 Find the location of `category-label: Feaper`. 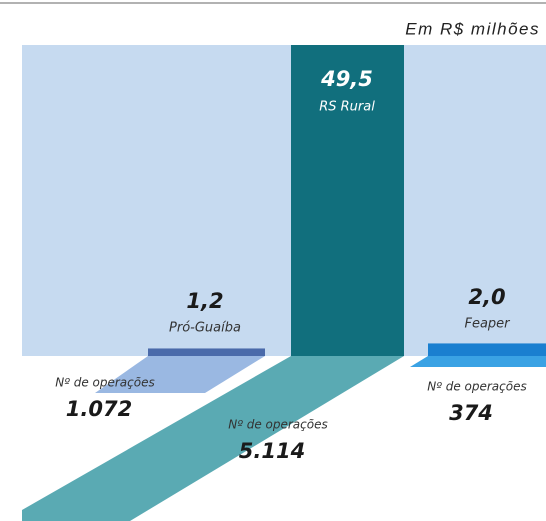

category-label: Feaper is located at coordinates (487, 324).